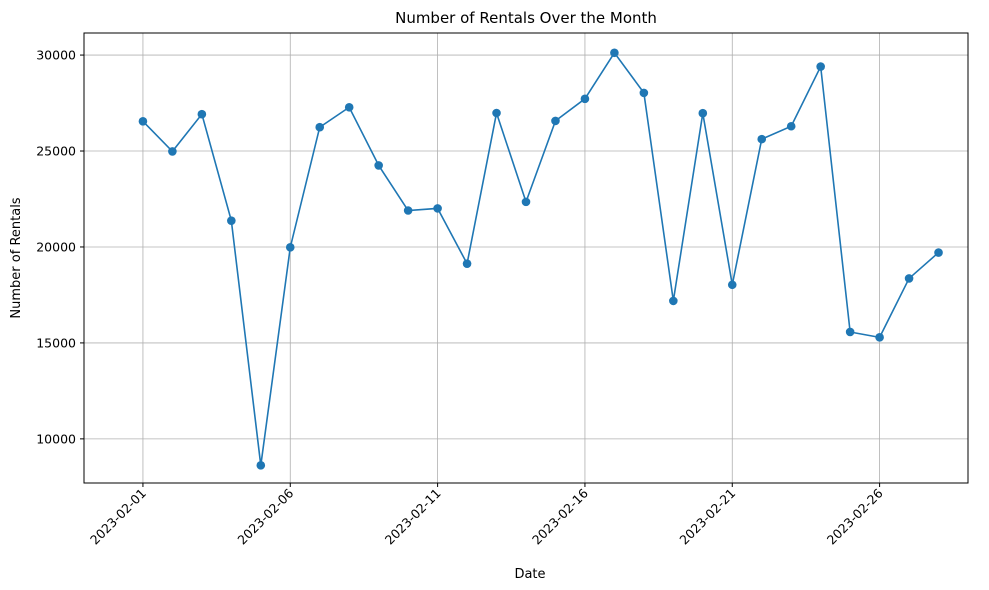  Describe the element at coordinates (707, 517) in the screenshot. I see `x-tick-label: 2023-02-21` at that location.